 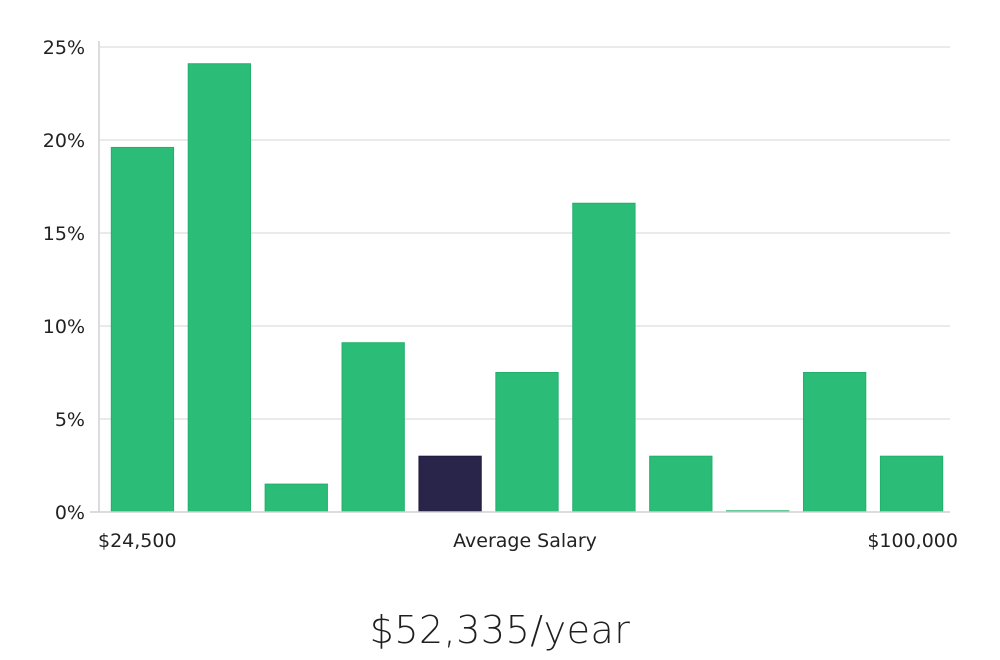 I want to click on bar-highlighted, so click(x=450, y=484).